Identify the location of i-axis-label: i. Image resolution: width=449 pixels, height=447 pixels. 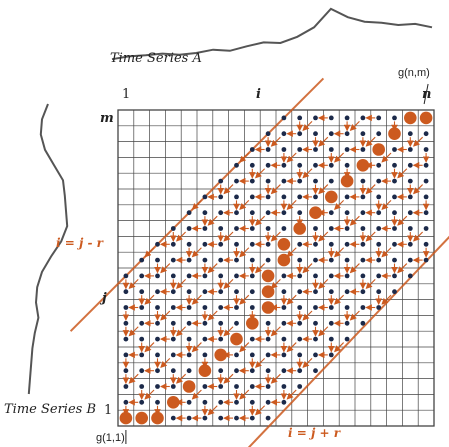
(258, 94).